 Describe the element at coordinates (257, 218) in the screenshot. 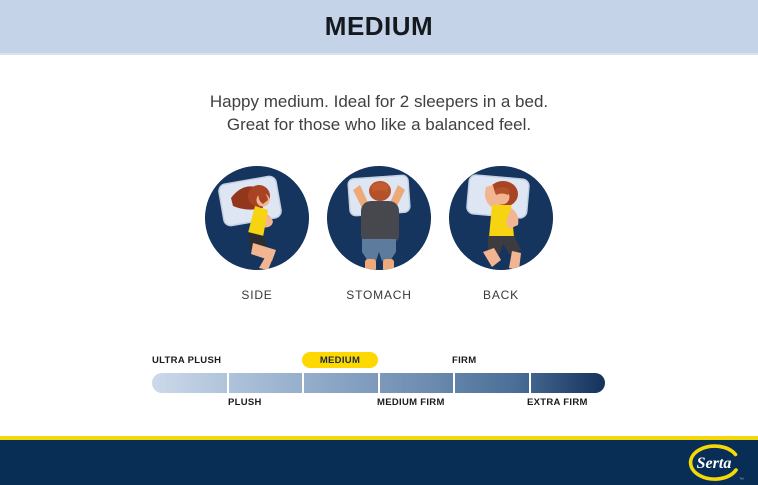

I see `woman-sleeping-on-side-icon` at that location.